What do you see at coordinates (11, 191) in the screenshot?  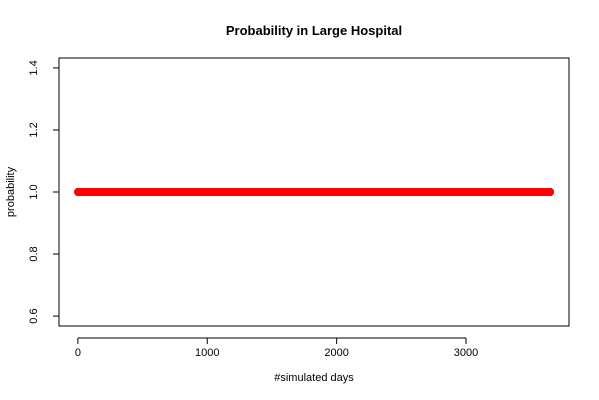 I see `y-axis-label: probability` at bounding box center [11, 191].